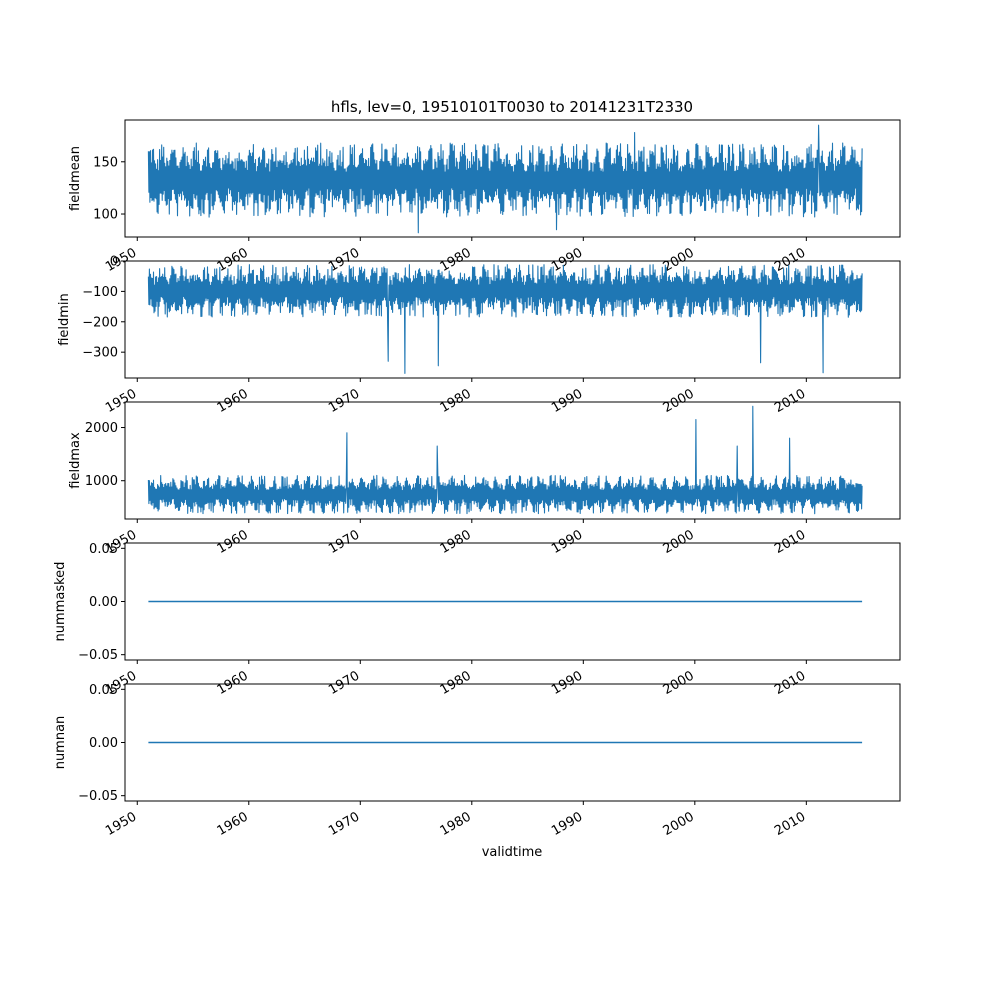  Describe the element at coordinates (105, 162) in the screenshot. I see `y-tick-label: 150` at that location.